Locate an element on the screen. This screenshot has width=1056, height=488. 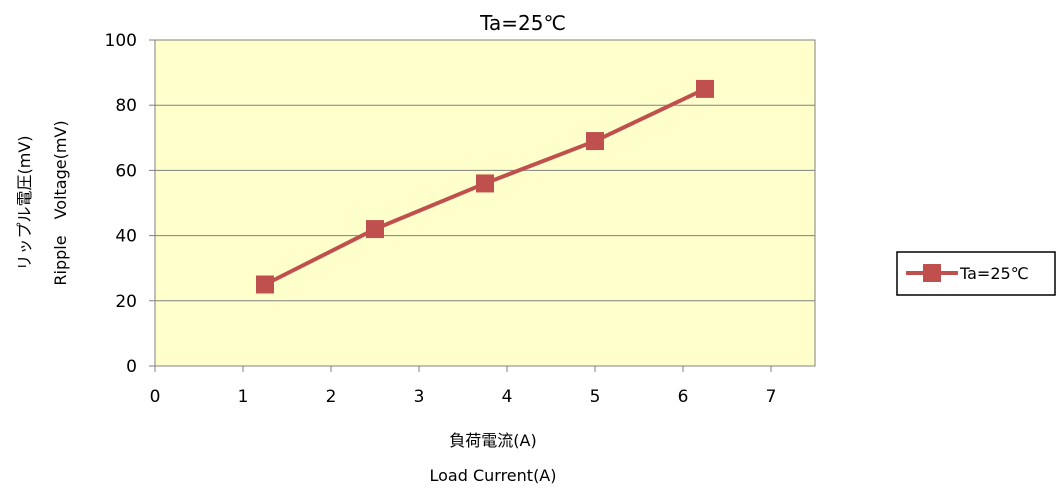
chart-title: Ta=25℃ is located at coordinates (522, 23).